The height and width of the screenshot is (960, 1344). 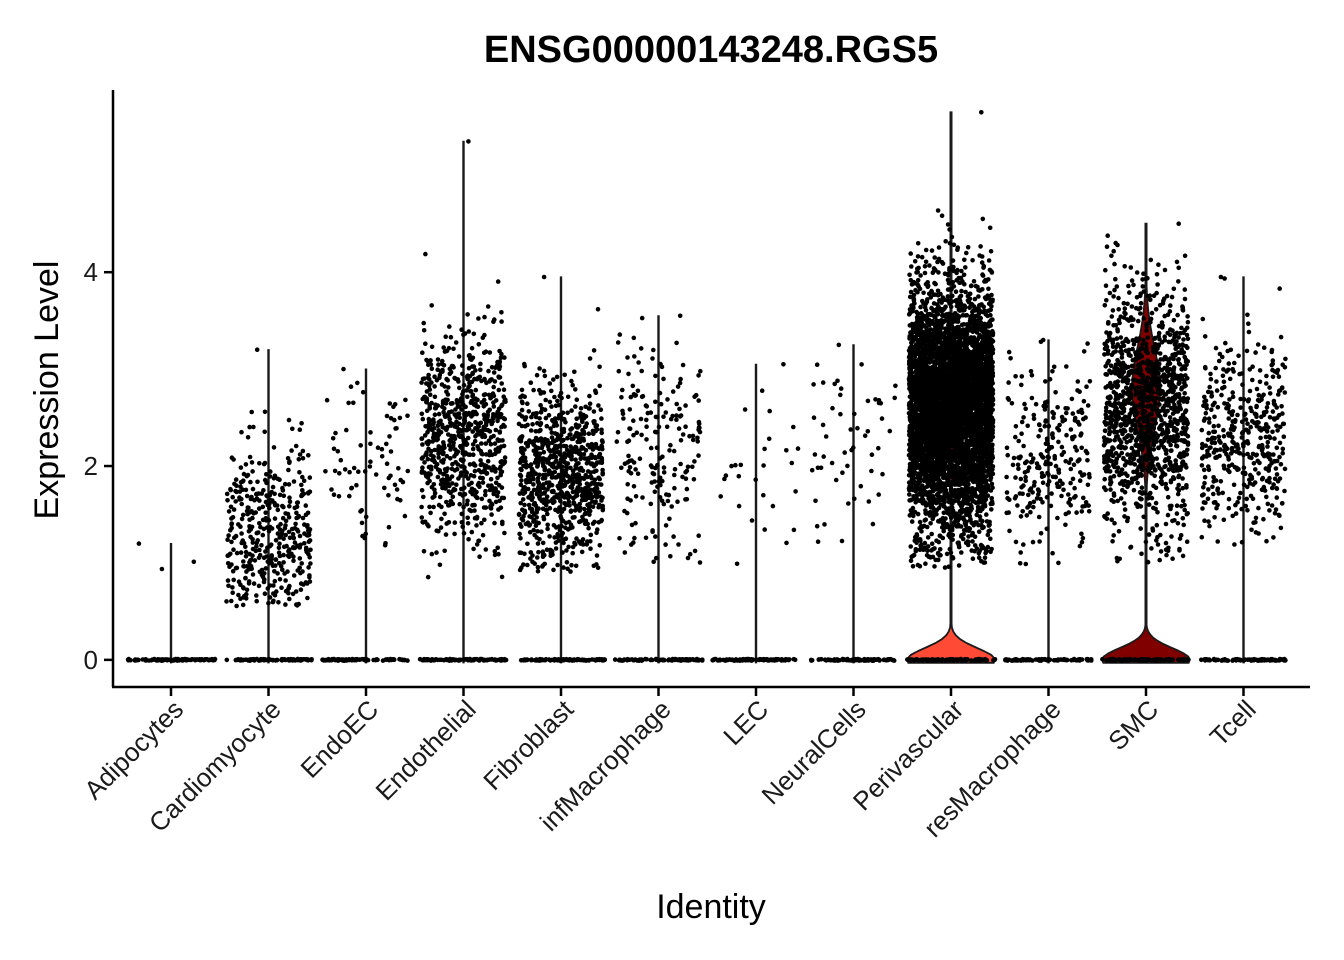 I want to click on points-fibroblast, so click(x=562, y=468).